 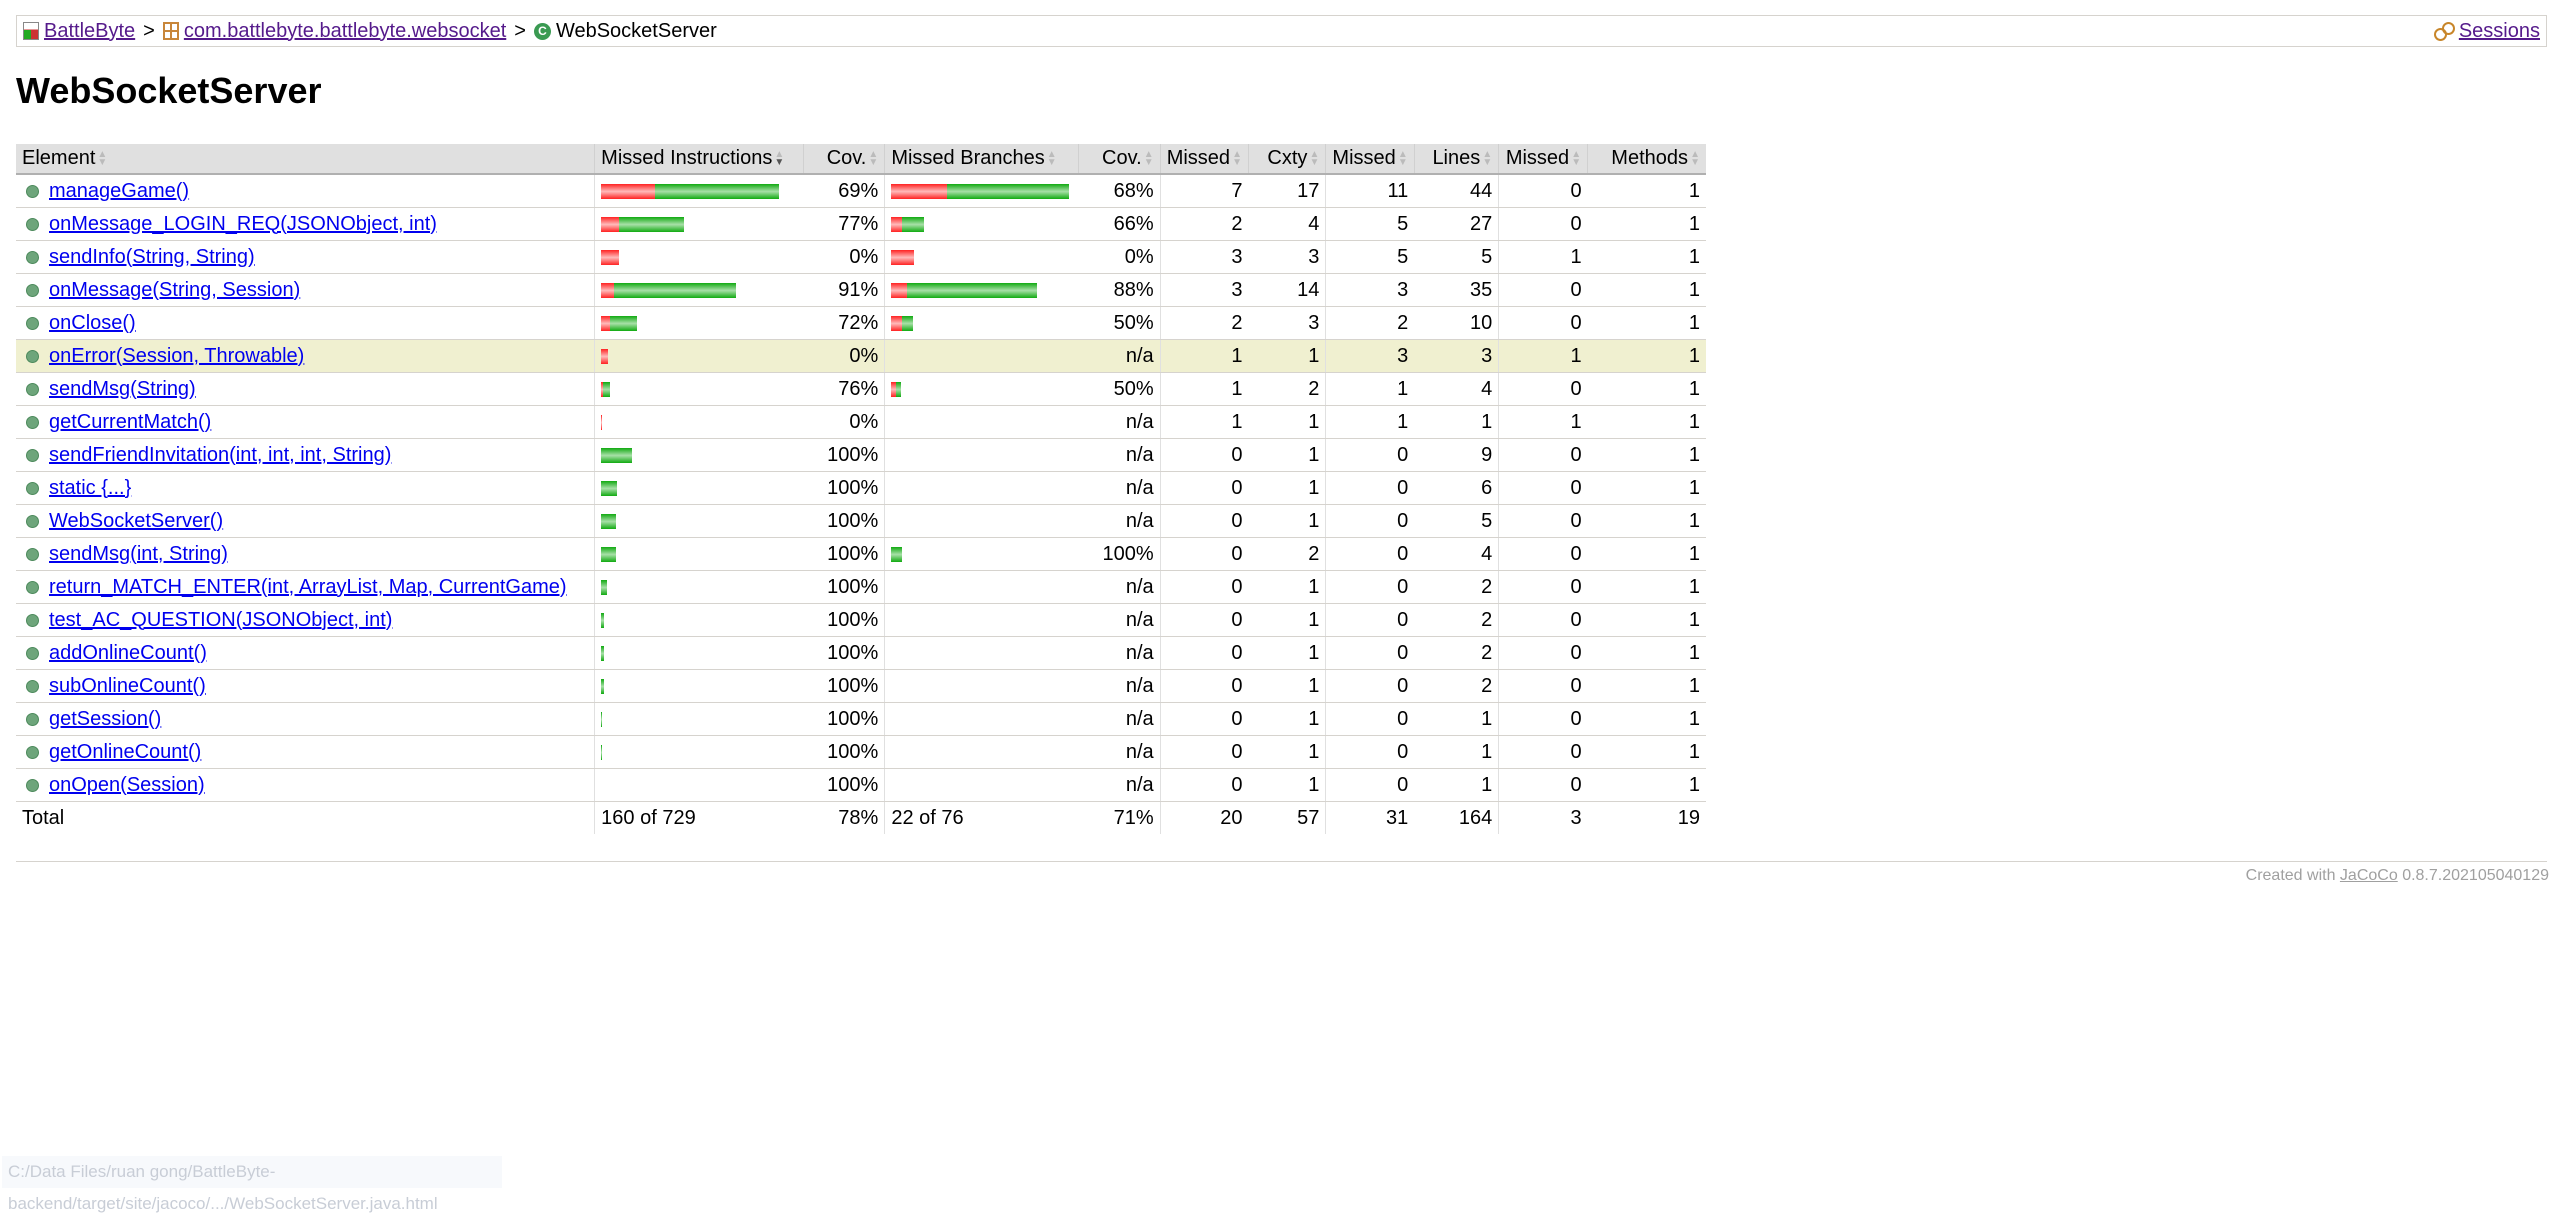 I want to click on class-icon: C, so click(x=542, y=31).